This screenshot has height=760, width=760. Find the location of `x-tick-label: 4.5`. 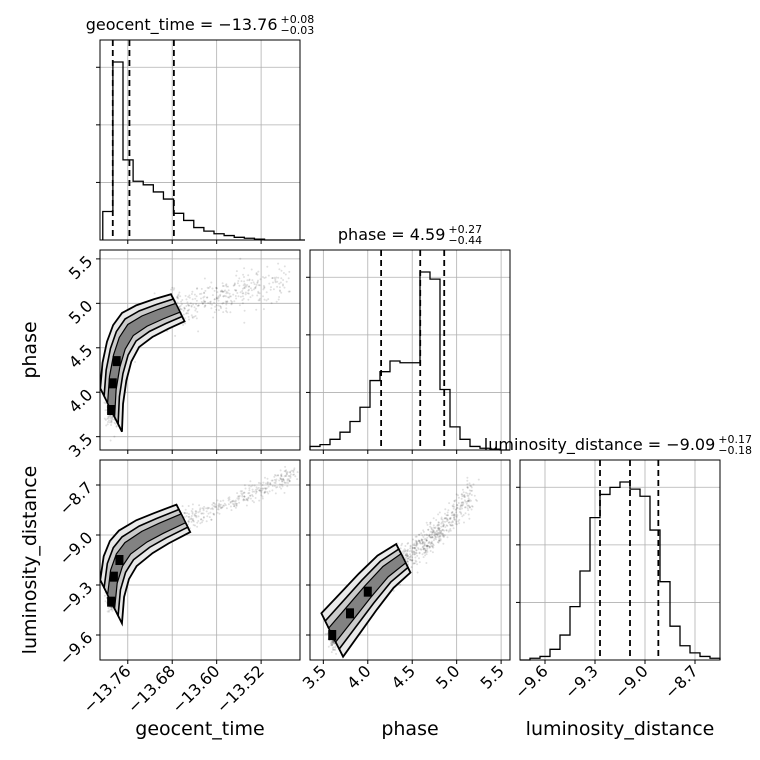

x-tick-label: 4.5 is located at coordinates (403, 676).